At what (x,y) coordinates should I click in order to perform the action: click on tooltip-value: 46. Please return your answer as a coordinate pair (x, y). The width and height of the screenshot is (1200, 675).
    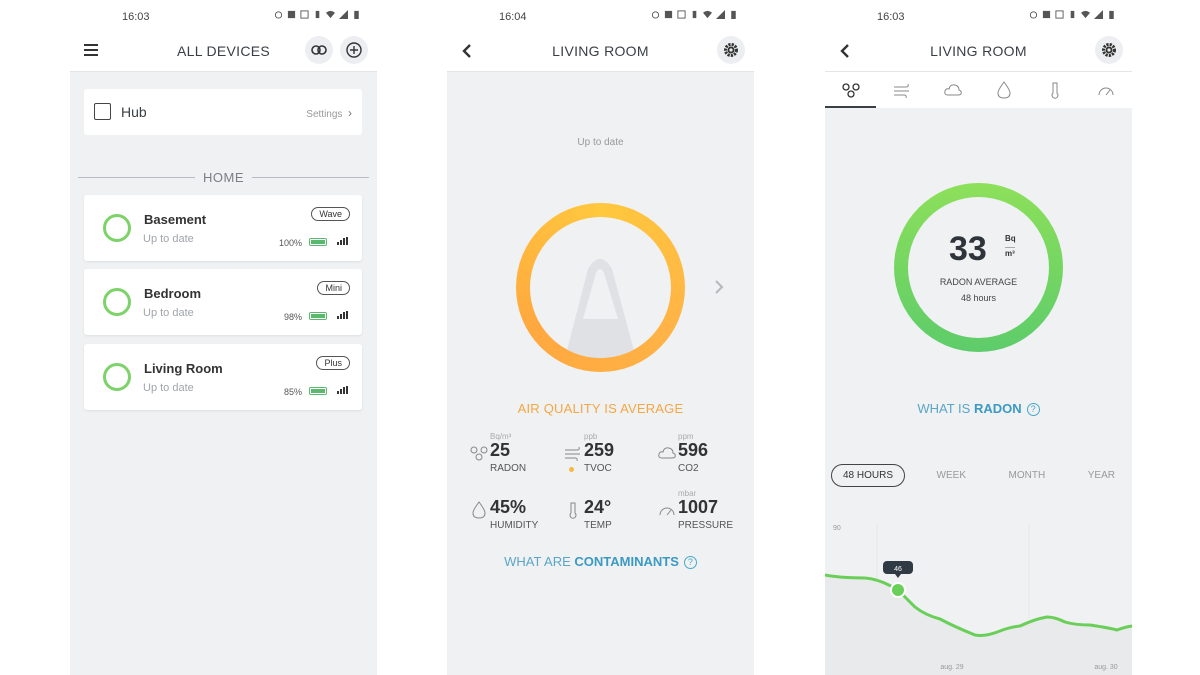
    Looking at the image, I should click on (898, 569).